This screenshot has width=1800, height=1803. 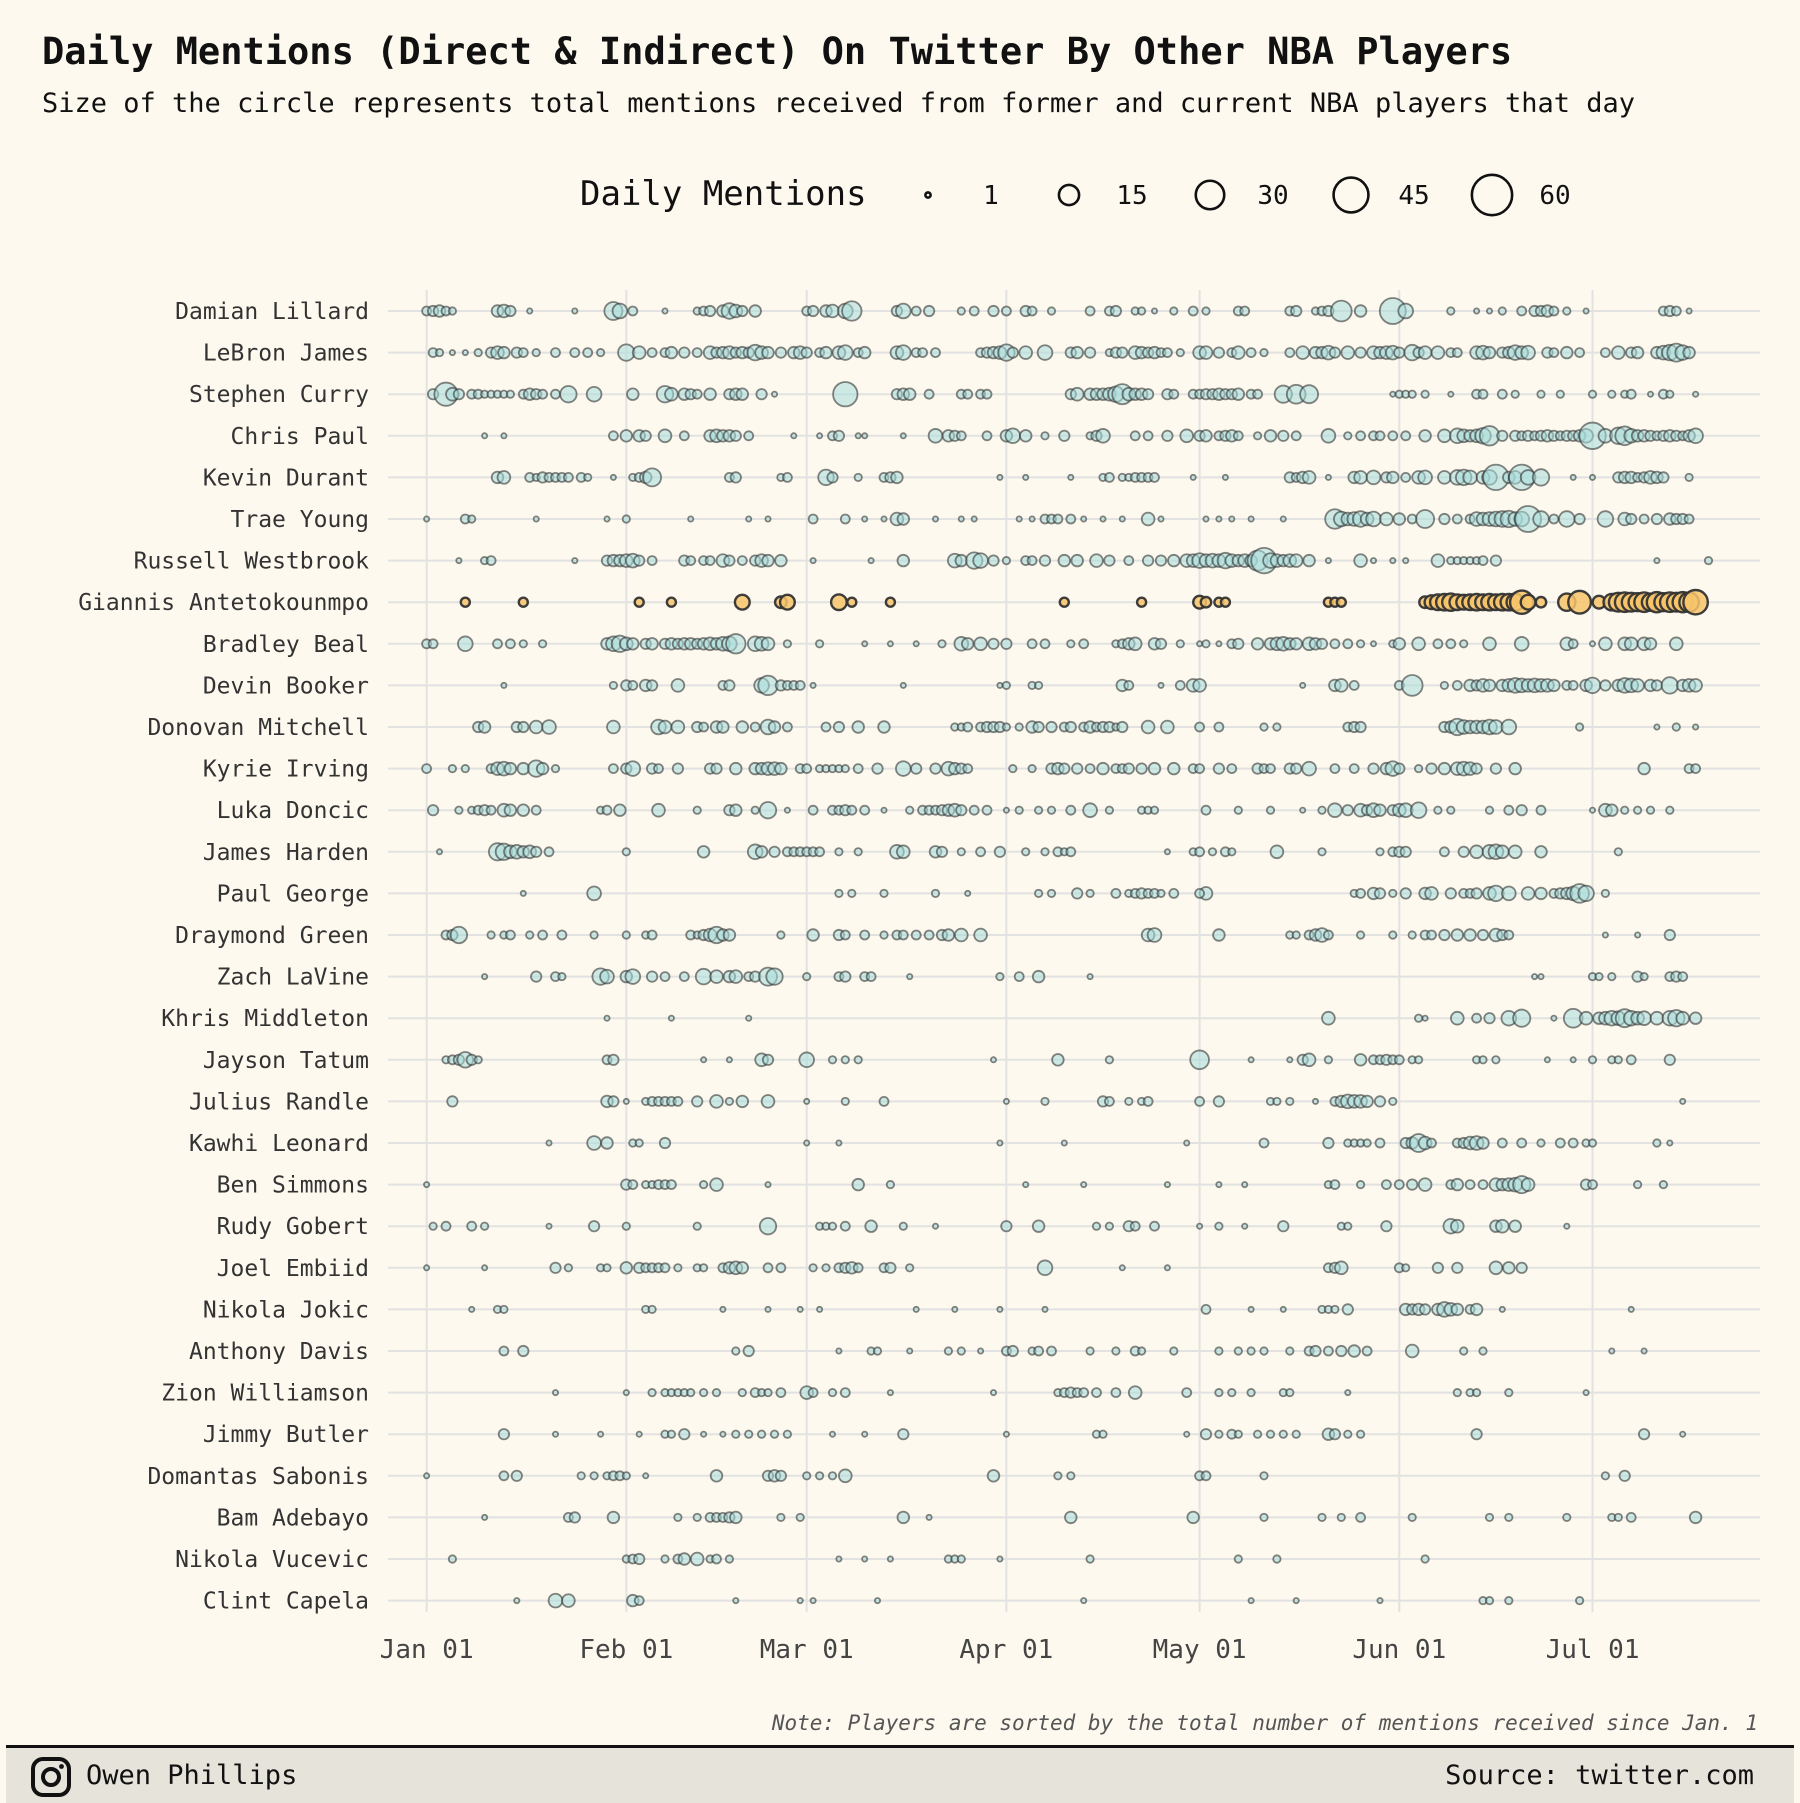 What do you see at coordinates (293, 894) in the screenshot?
I see `player-label: Paul George` at bounding box center [293, 894].